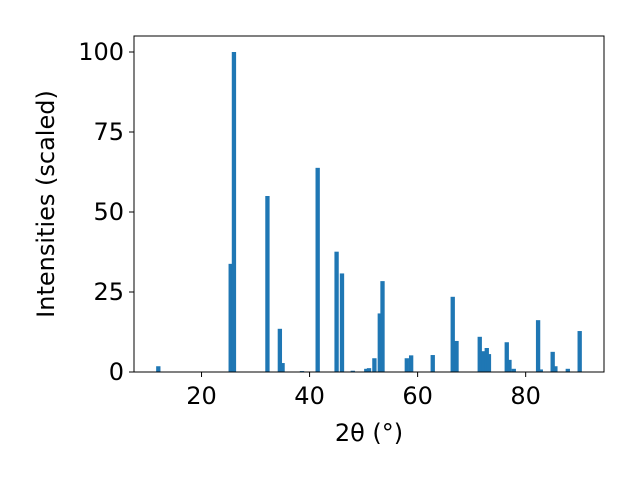 The width and height of the screenshot is (640, 480). Describe the element at coordinates (108, 292) in the screenshot. I see `y-tick-label: 25` at that location.